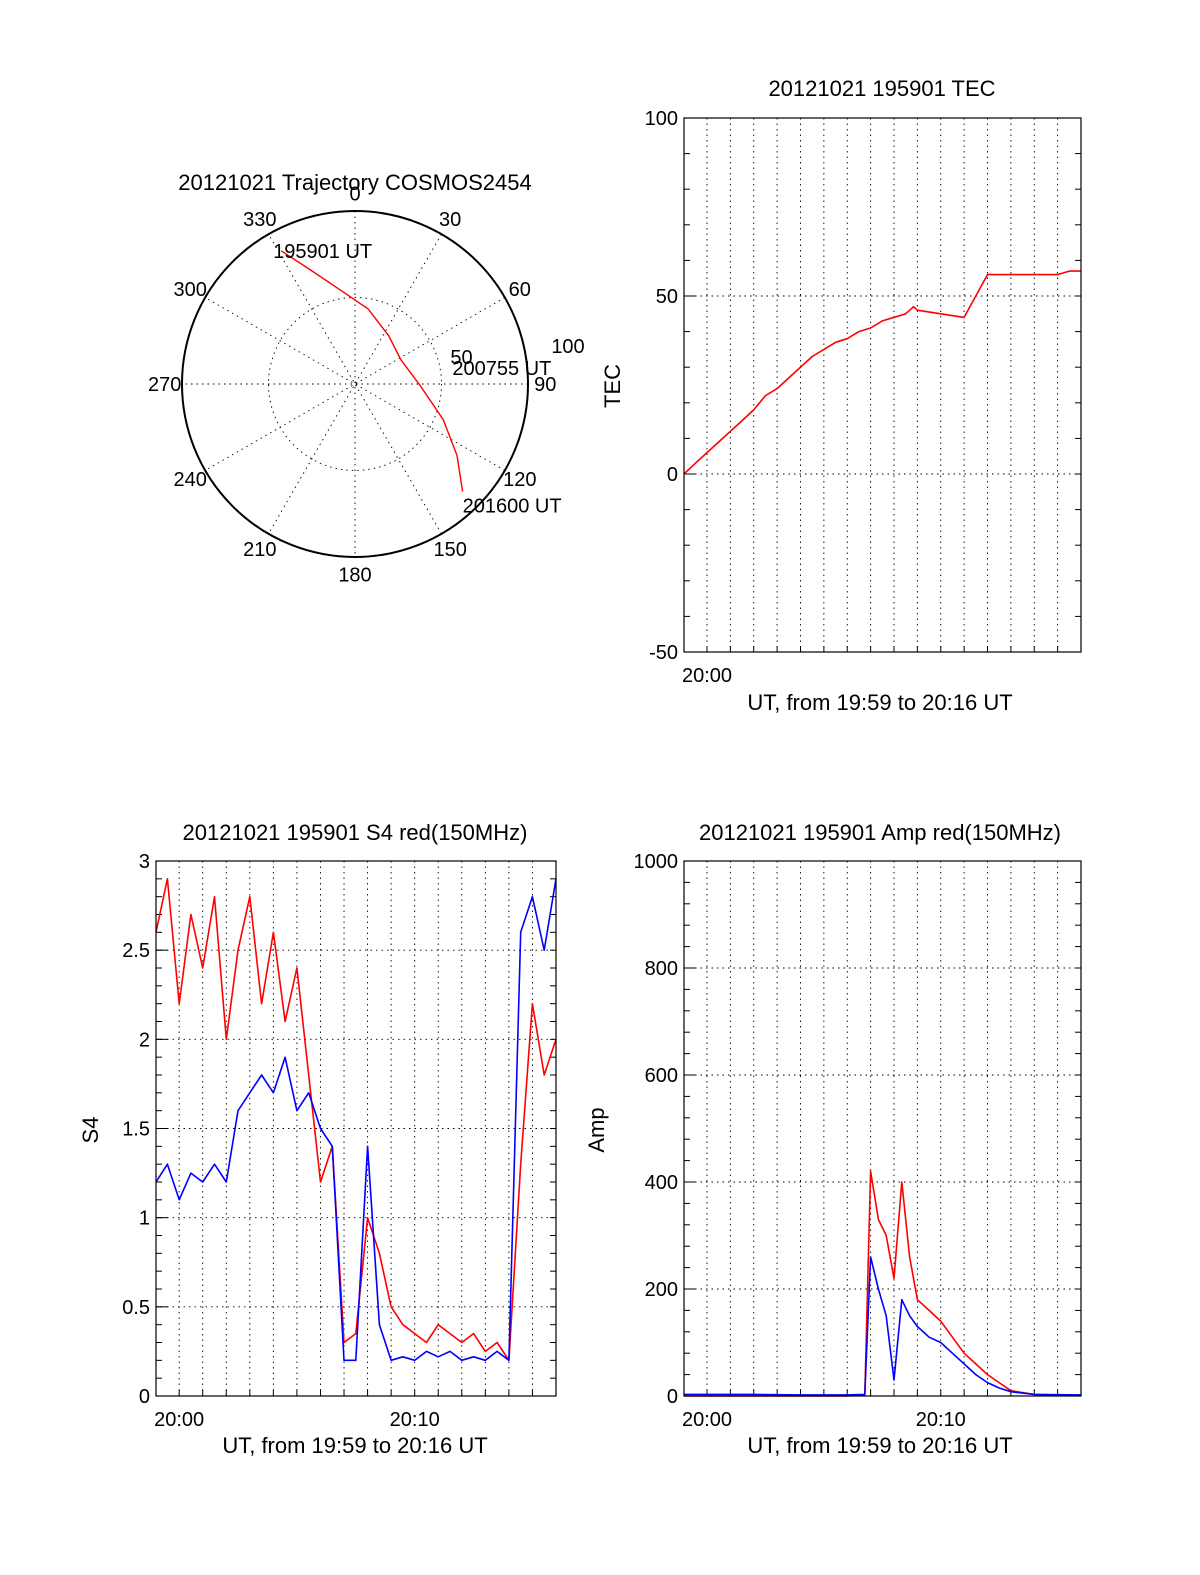  What do you see at coordinates (661, 969) in the screenshot?
I see `amp-ytick-label: 800` at bounding box center [661, 969].